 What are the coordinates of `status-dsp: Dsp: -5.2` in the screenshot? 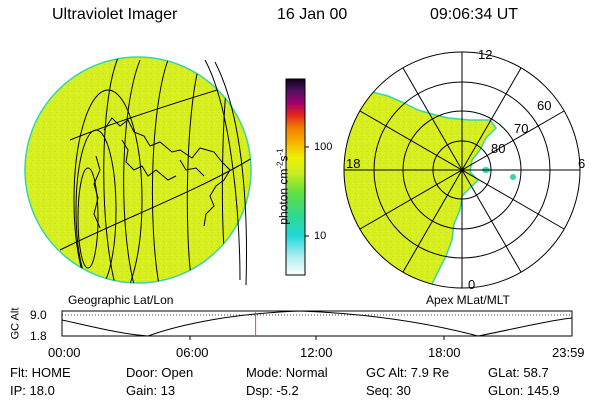 It's located at (272, 390).